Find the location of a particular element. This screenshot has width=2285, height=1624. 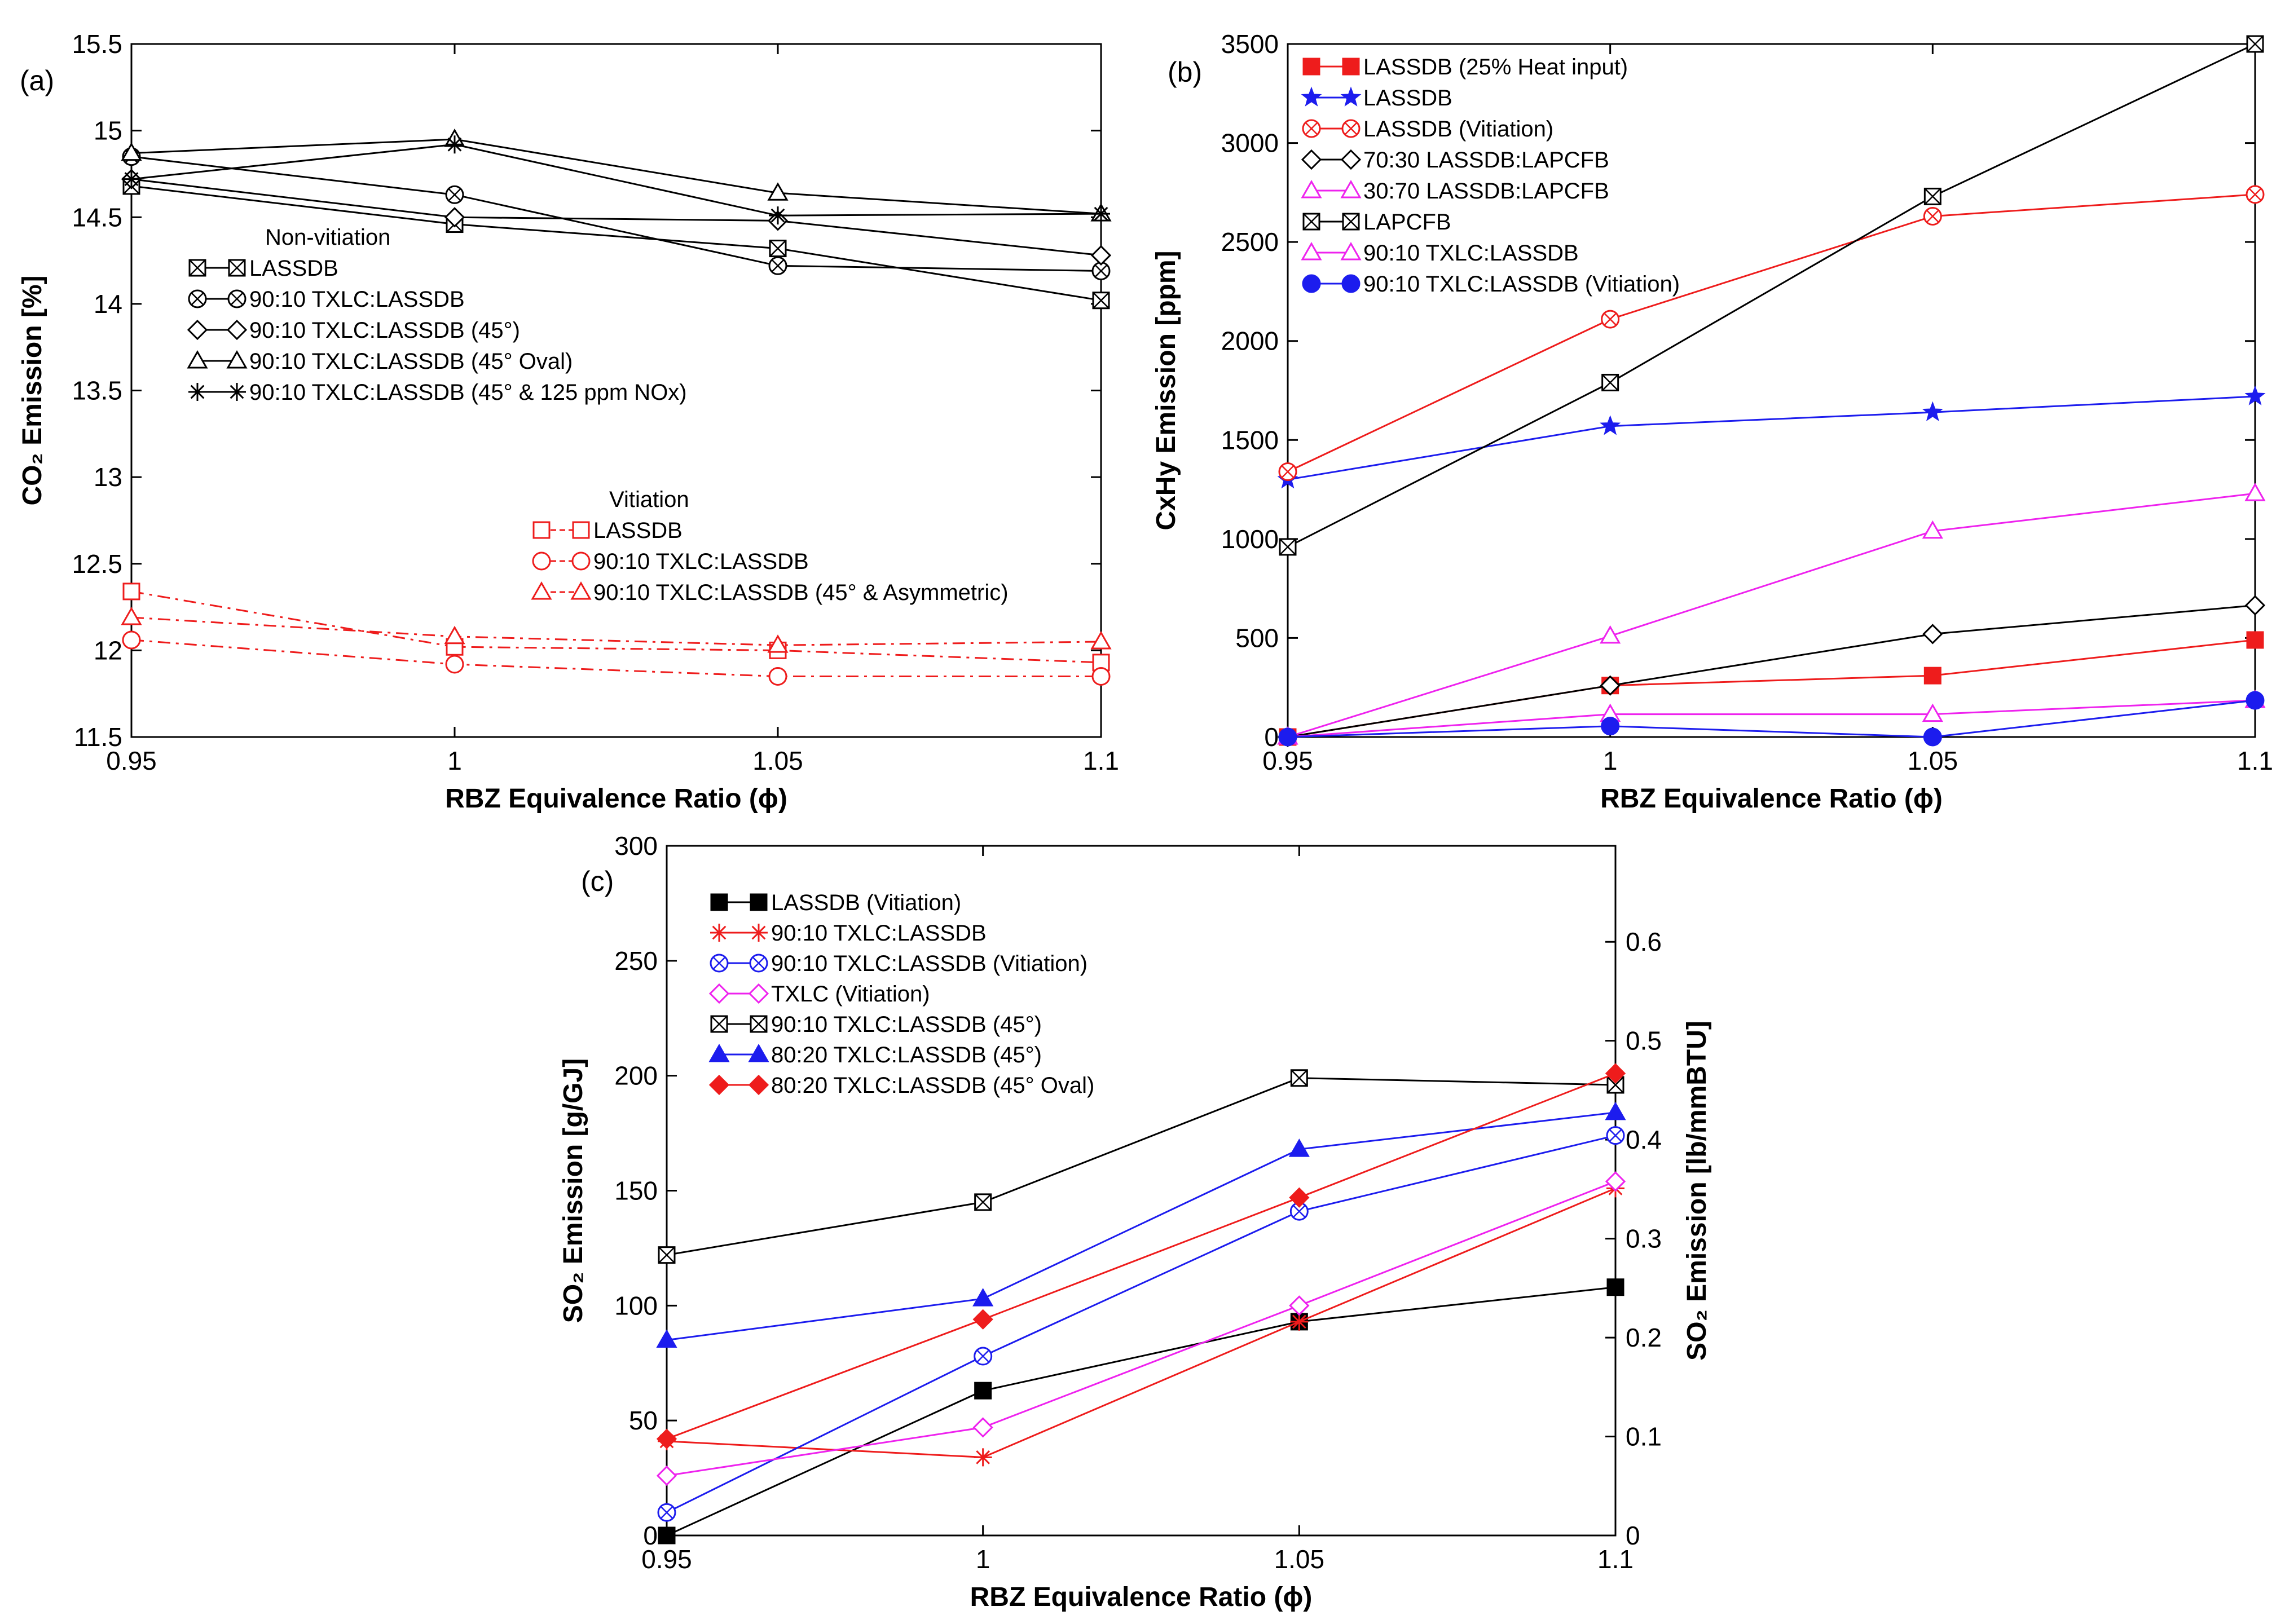

x-tick-label: 1 is located at coordinates (1610, 760).